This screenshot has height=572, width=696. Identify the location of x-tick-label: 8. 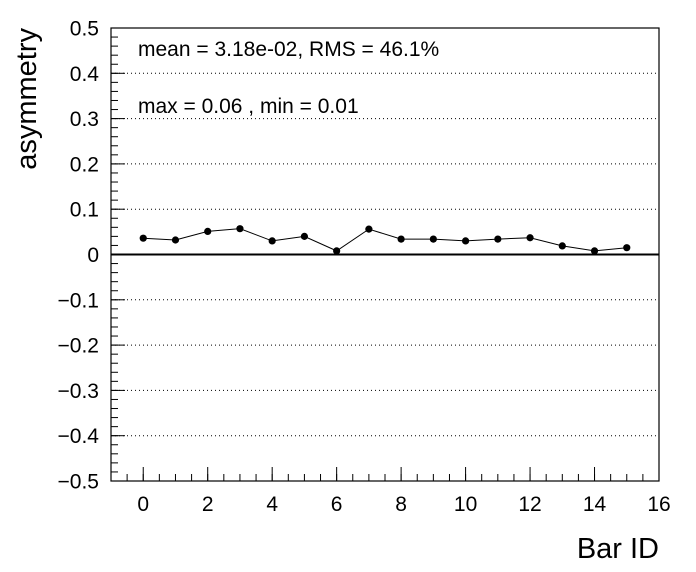
(401, 504).